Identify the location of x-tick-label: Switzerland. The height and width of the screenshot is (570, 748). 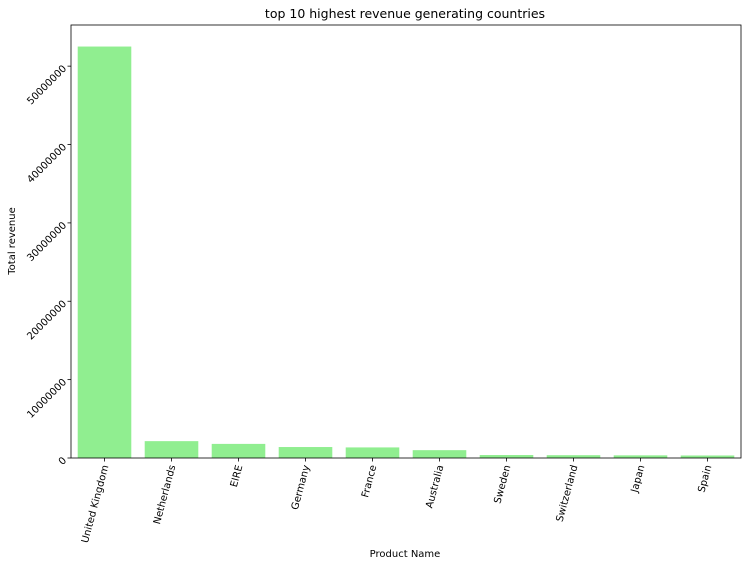
(568, 493).